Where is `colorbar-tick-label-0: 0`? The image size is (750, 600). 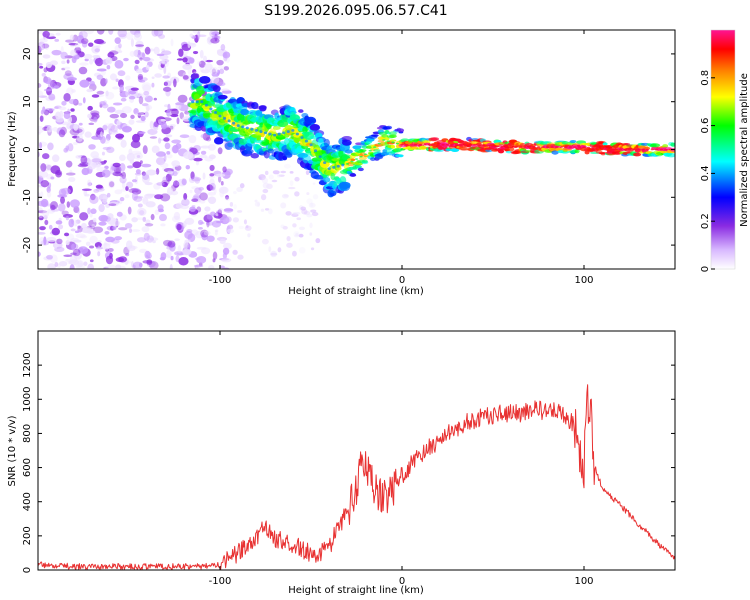
colorbar-tick-label-0: 0 is located at coordinates (705, 269).